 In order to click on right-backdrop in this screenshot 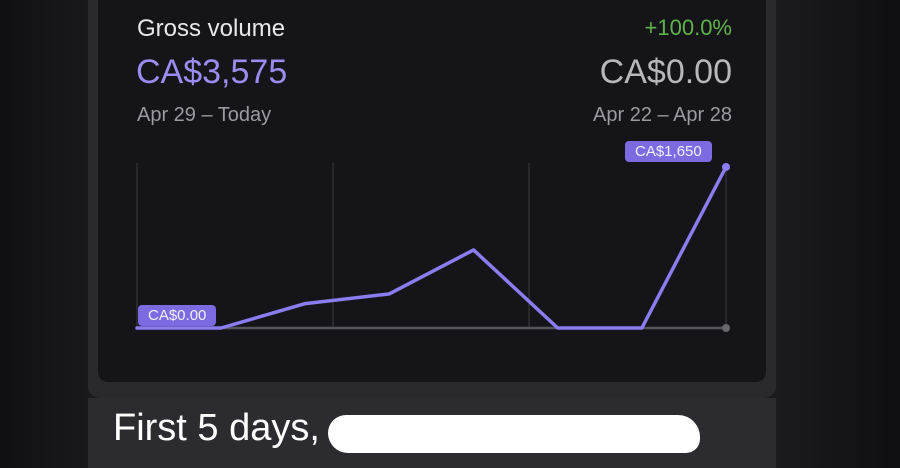, I will do `click(837, 234)`.